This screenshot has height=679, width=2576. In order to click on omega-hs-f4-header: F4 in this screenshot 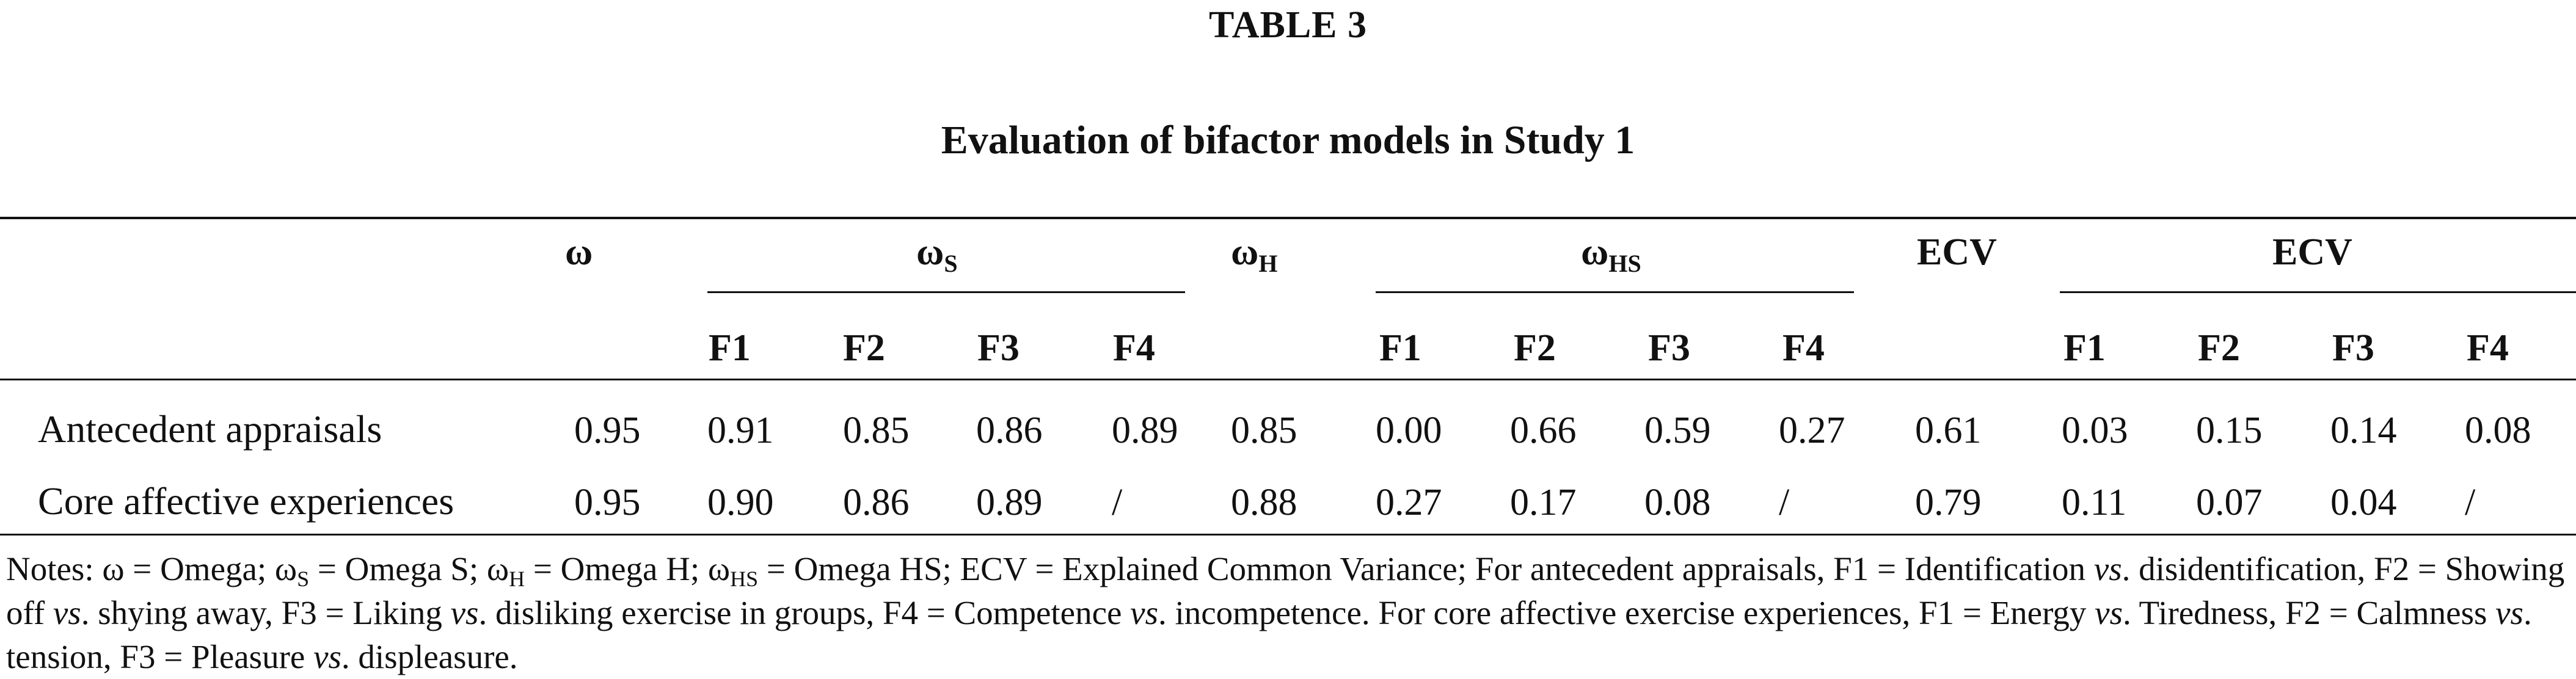, I will do `click(1804, 348)`.